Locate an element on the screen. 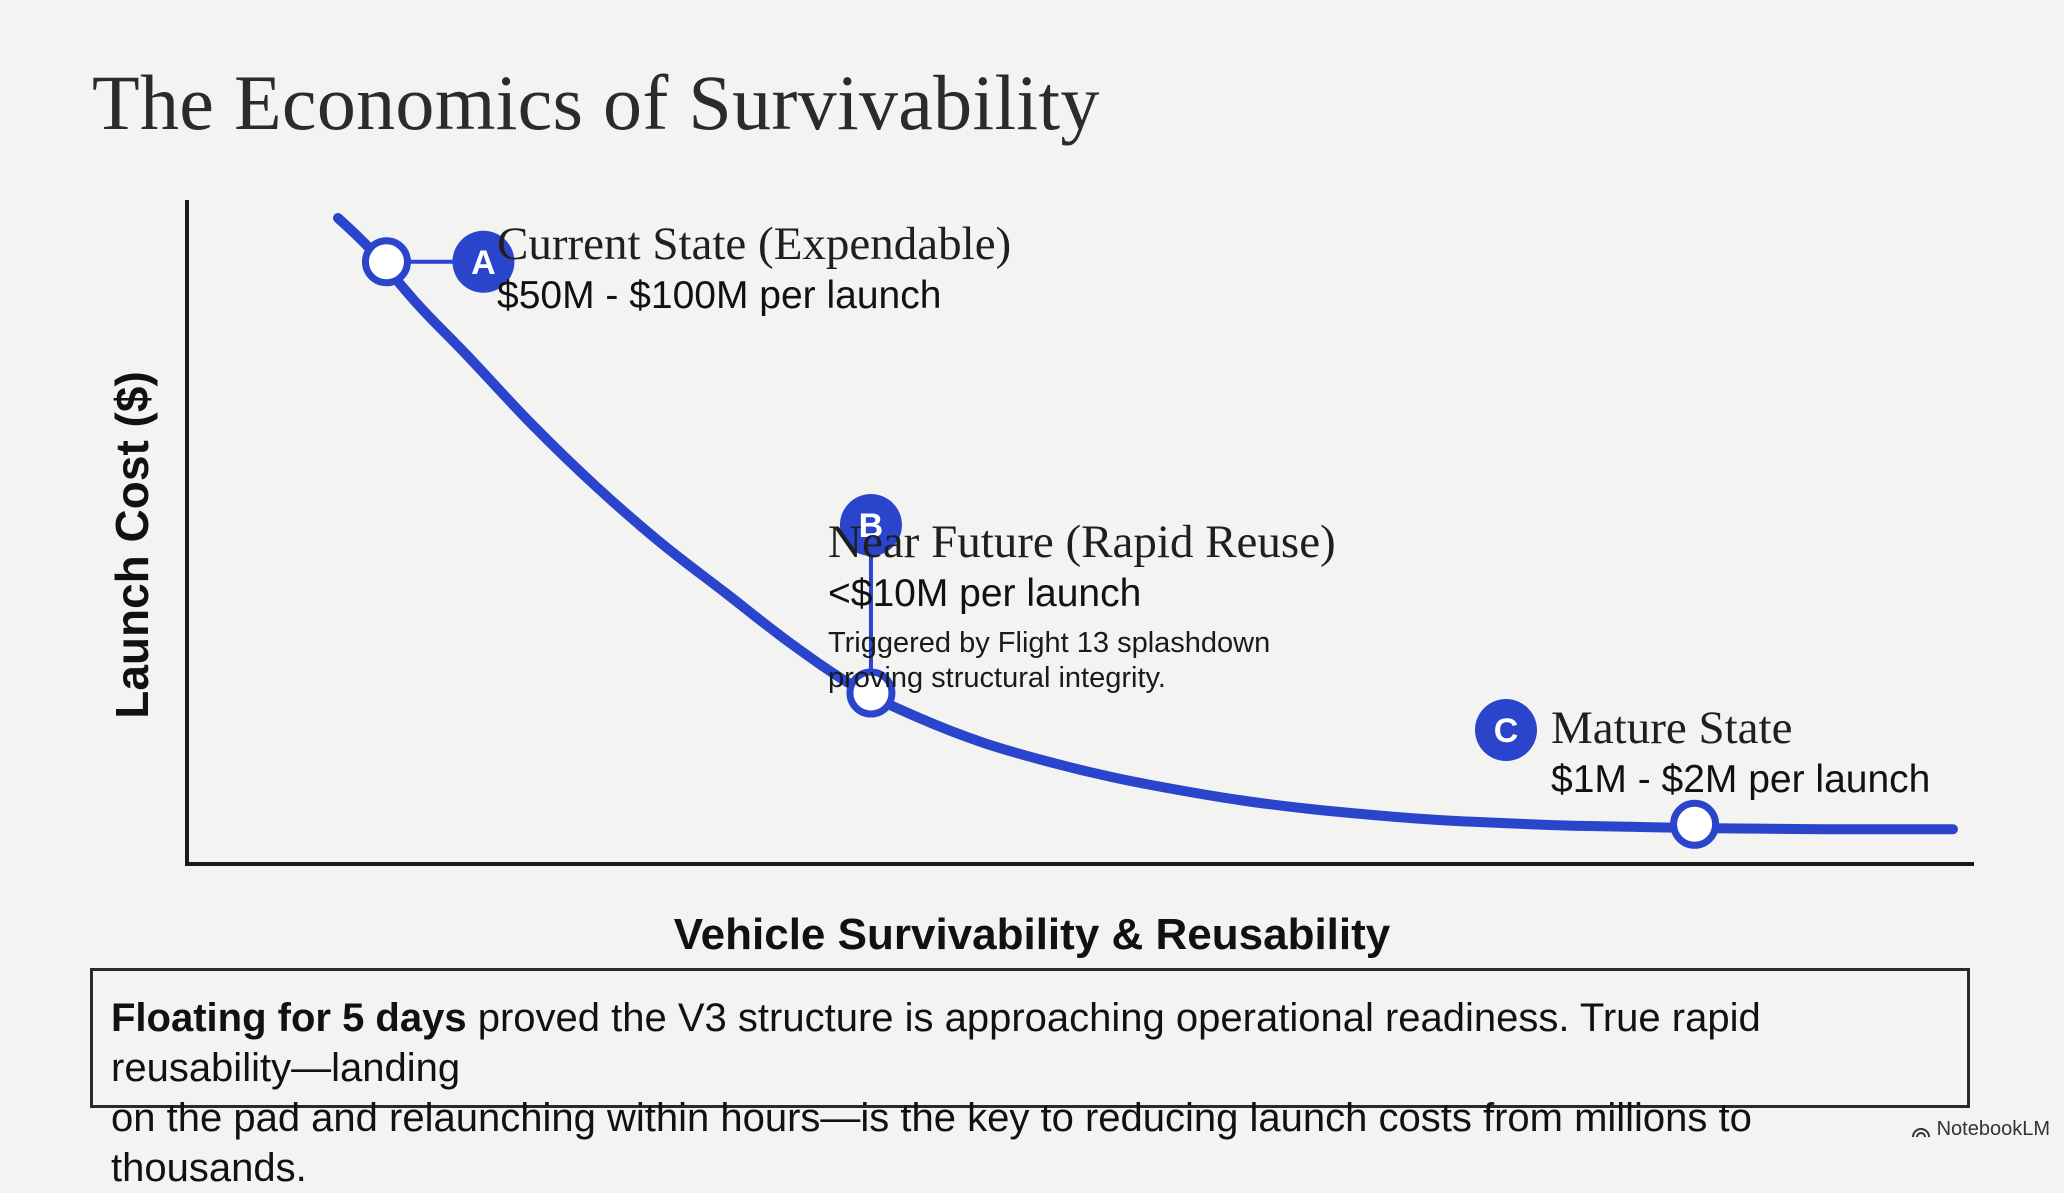  brand-label: NotebookLM is located at coordinates (1993, 1129).